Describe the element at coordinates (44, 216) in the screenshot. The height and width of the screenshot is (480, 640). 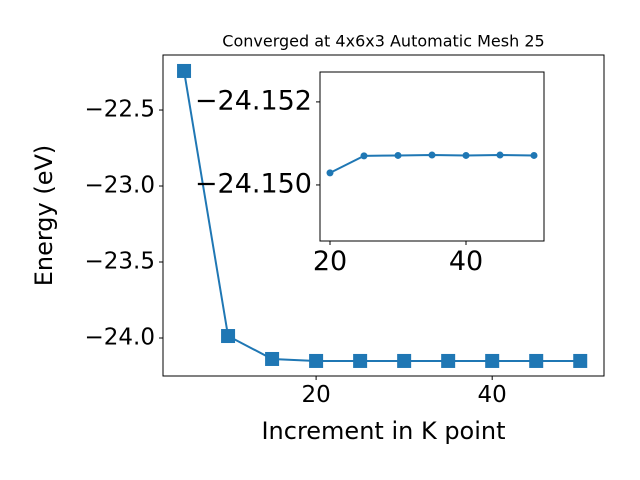
I see `y-axis-label: Energy (eV)` at that location.